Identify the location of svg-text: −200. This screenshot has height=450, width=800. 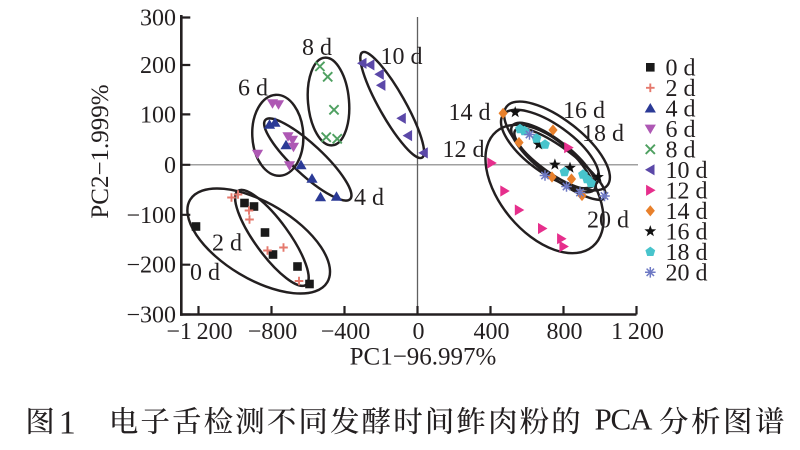
(151, 266).